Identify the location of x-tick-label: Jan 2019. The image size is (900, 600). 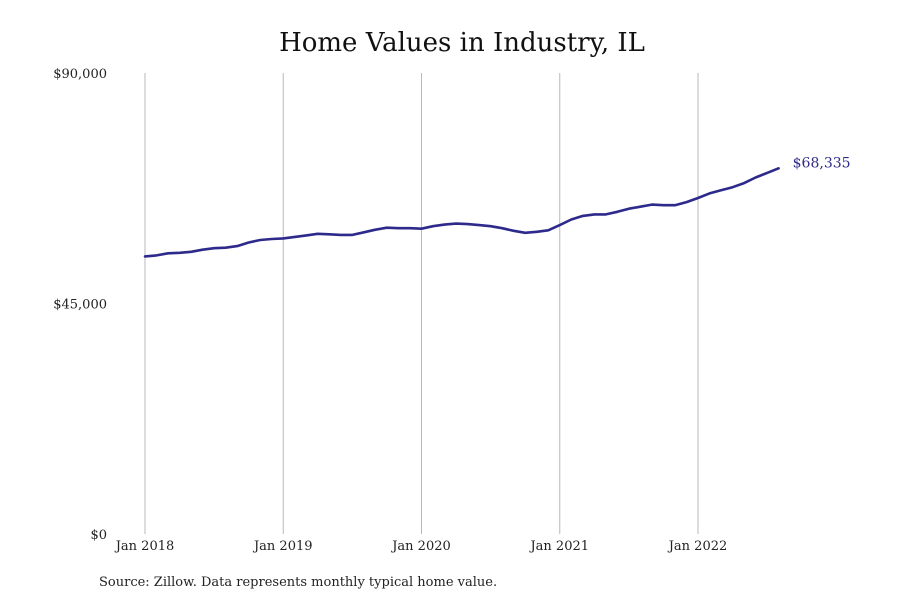
(282, 546).